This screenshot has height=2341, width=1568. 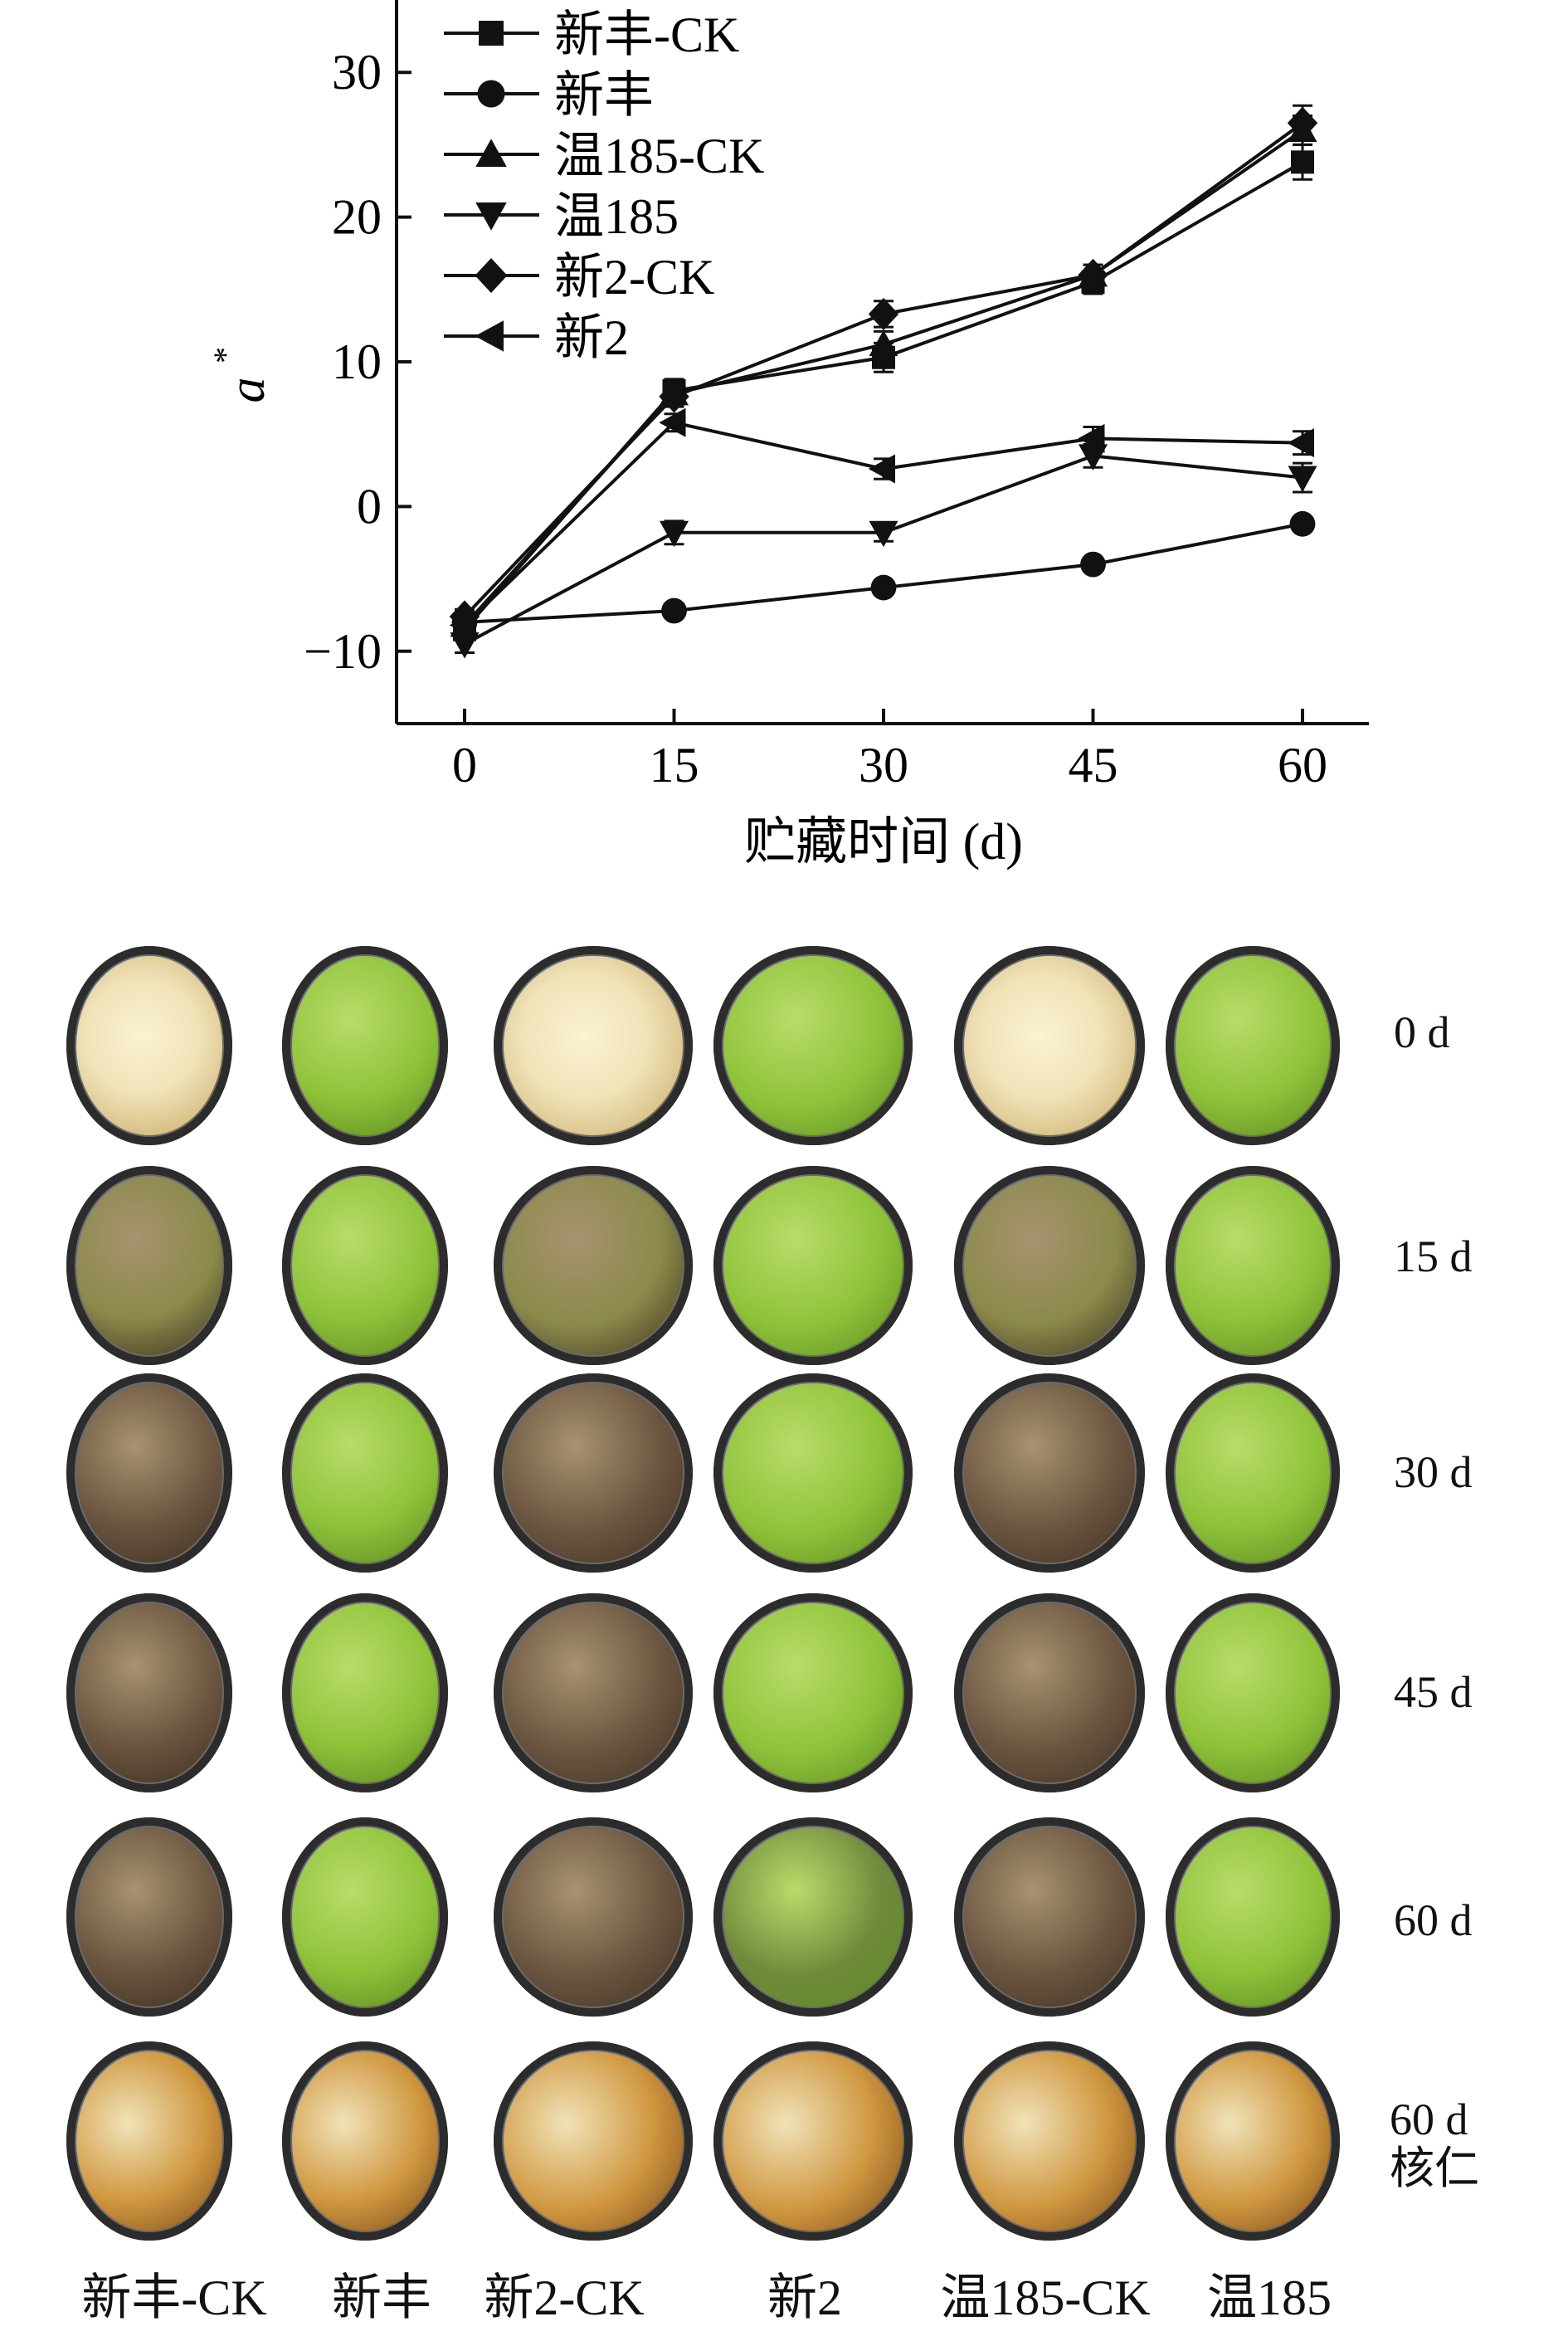 What do you see at coordinates (225, 355) in the screenshot?
I see `y-axis-title-superscript: *` at bounding box center [225, 355].